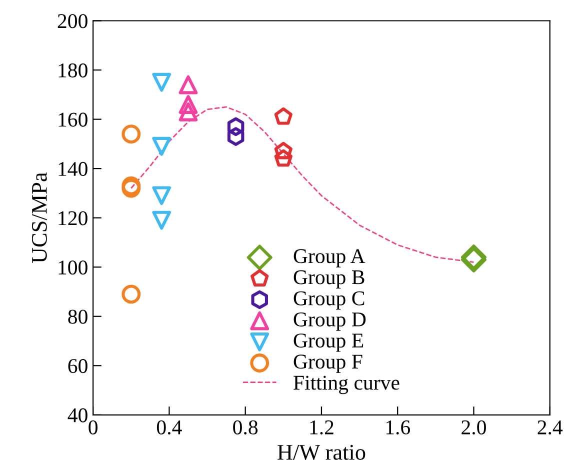 This screenshot has width=571, height=461. What do you see at coordinates (78, 317) in the screenshot?
I see `y-tick-label: 80` at bounding box center [78, 317].